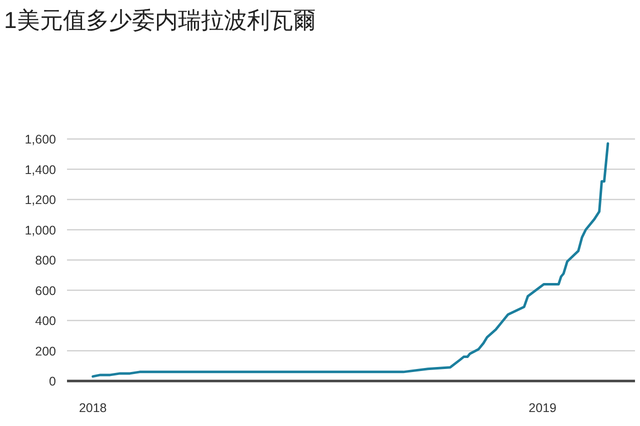 This screenshot has height=426, width=640. Describe the element at coordinates (45, 351) in the screenshot. I see `y-tick-label: 200` at that location.